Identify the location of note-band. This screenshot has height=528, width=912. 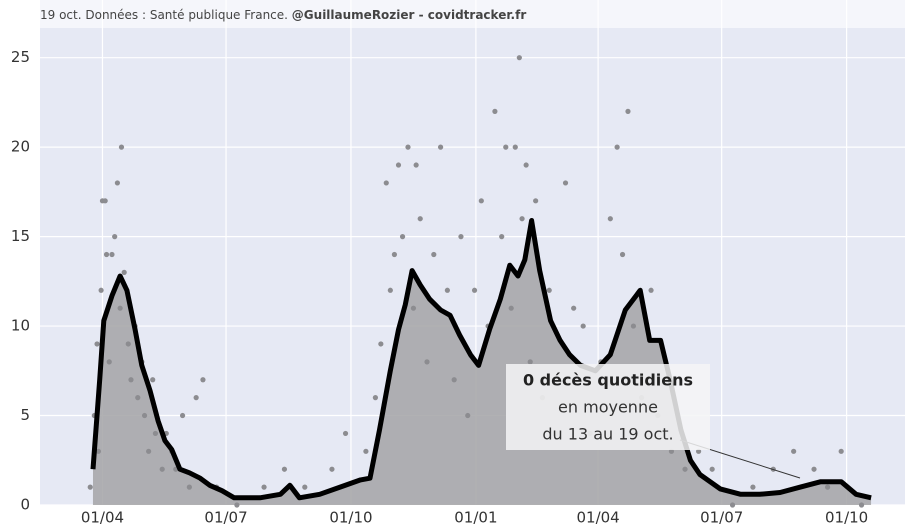
(456, 14).